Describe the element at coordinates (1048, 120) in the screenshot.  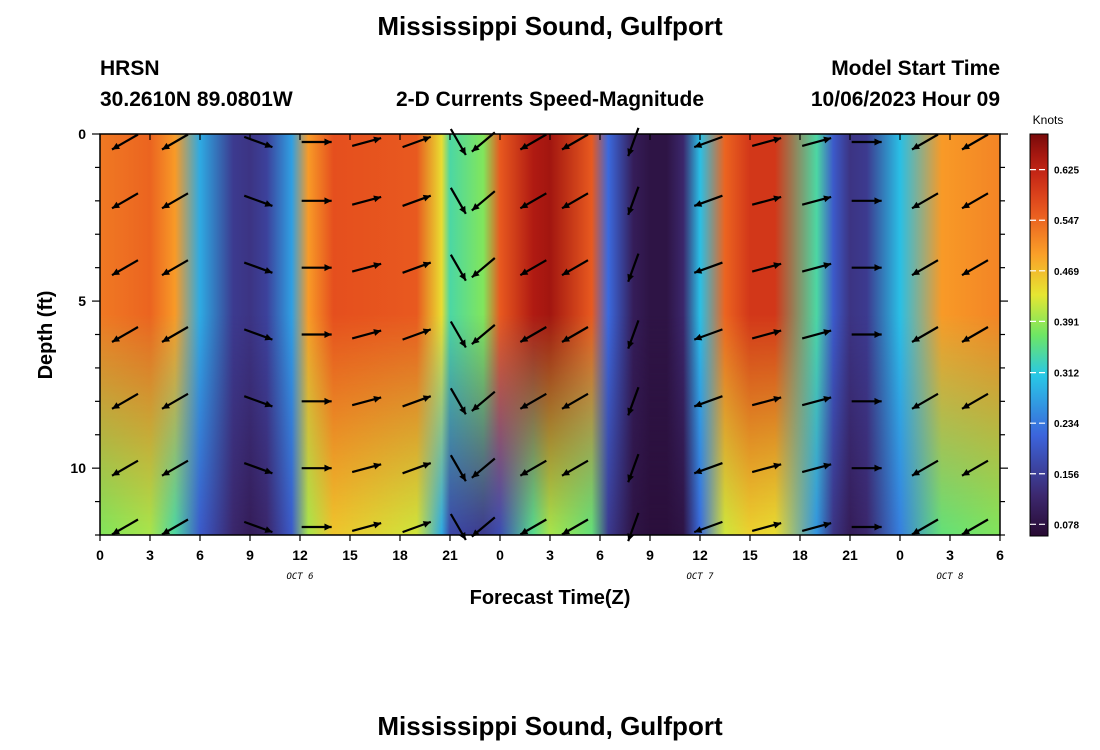
I see `colorbar-unit: Knots` at that location.